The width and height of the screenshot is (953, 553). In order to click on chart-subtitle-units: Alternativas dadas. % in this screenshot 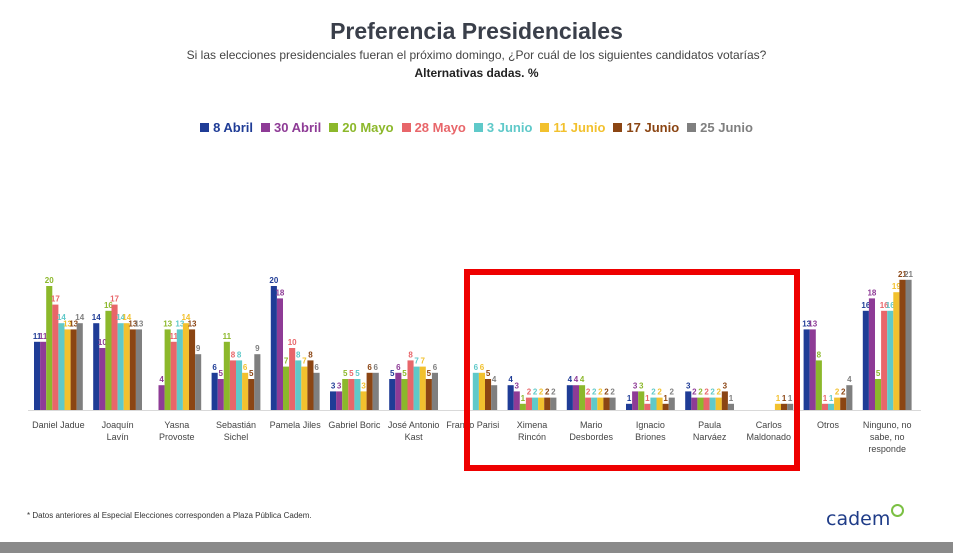, I will do `click(476, 73)`.